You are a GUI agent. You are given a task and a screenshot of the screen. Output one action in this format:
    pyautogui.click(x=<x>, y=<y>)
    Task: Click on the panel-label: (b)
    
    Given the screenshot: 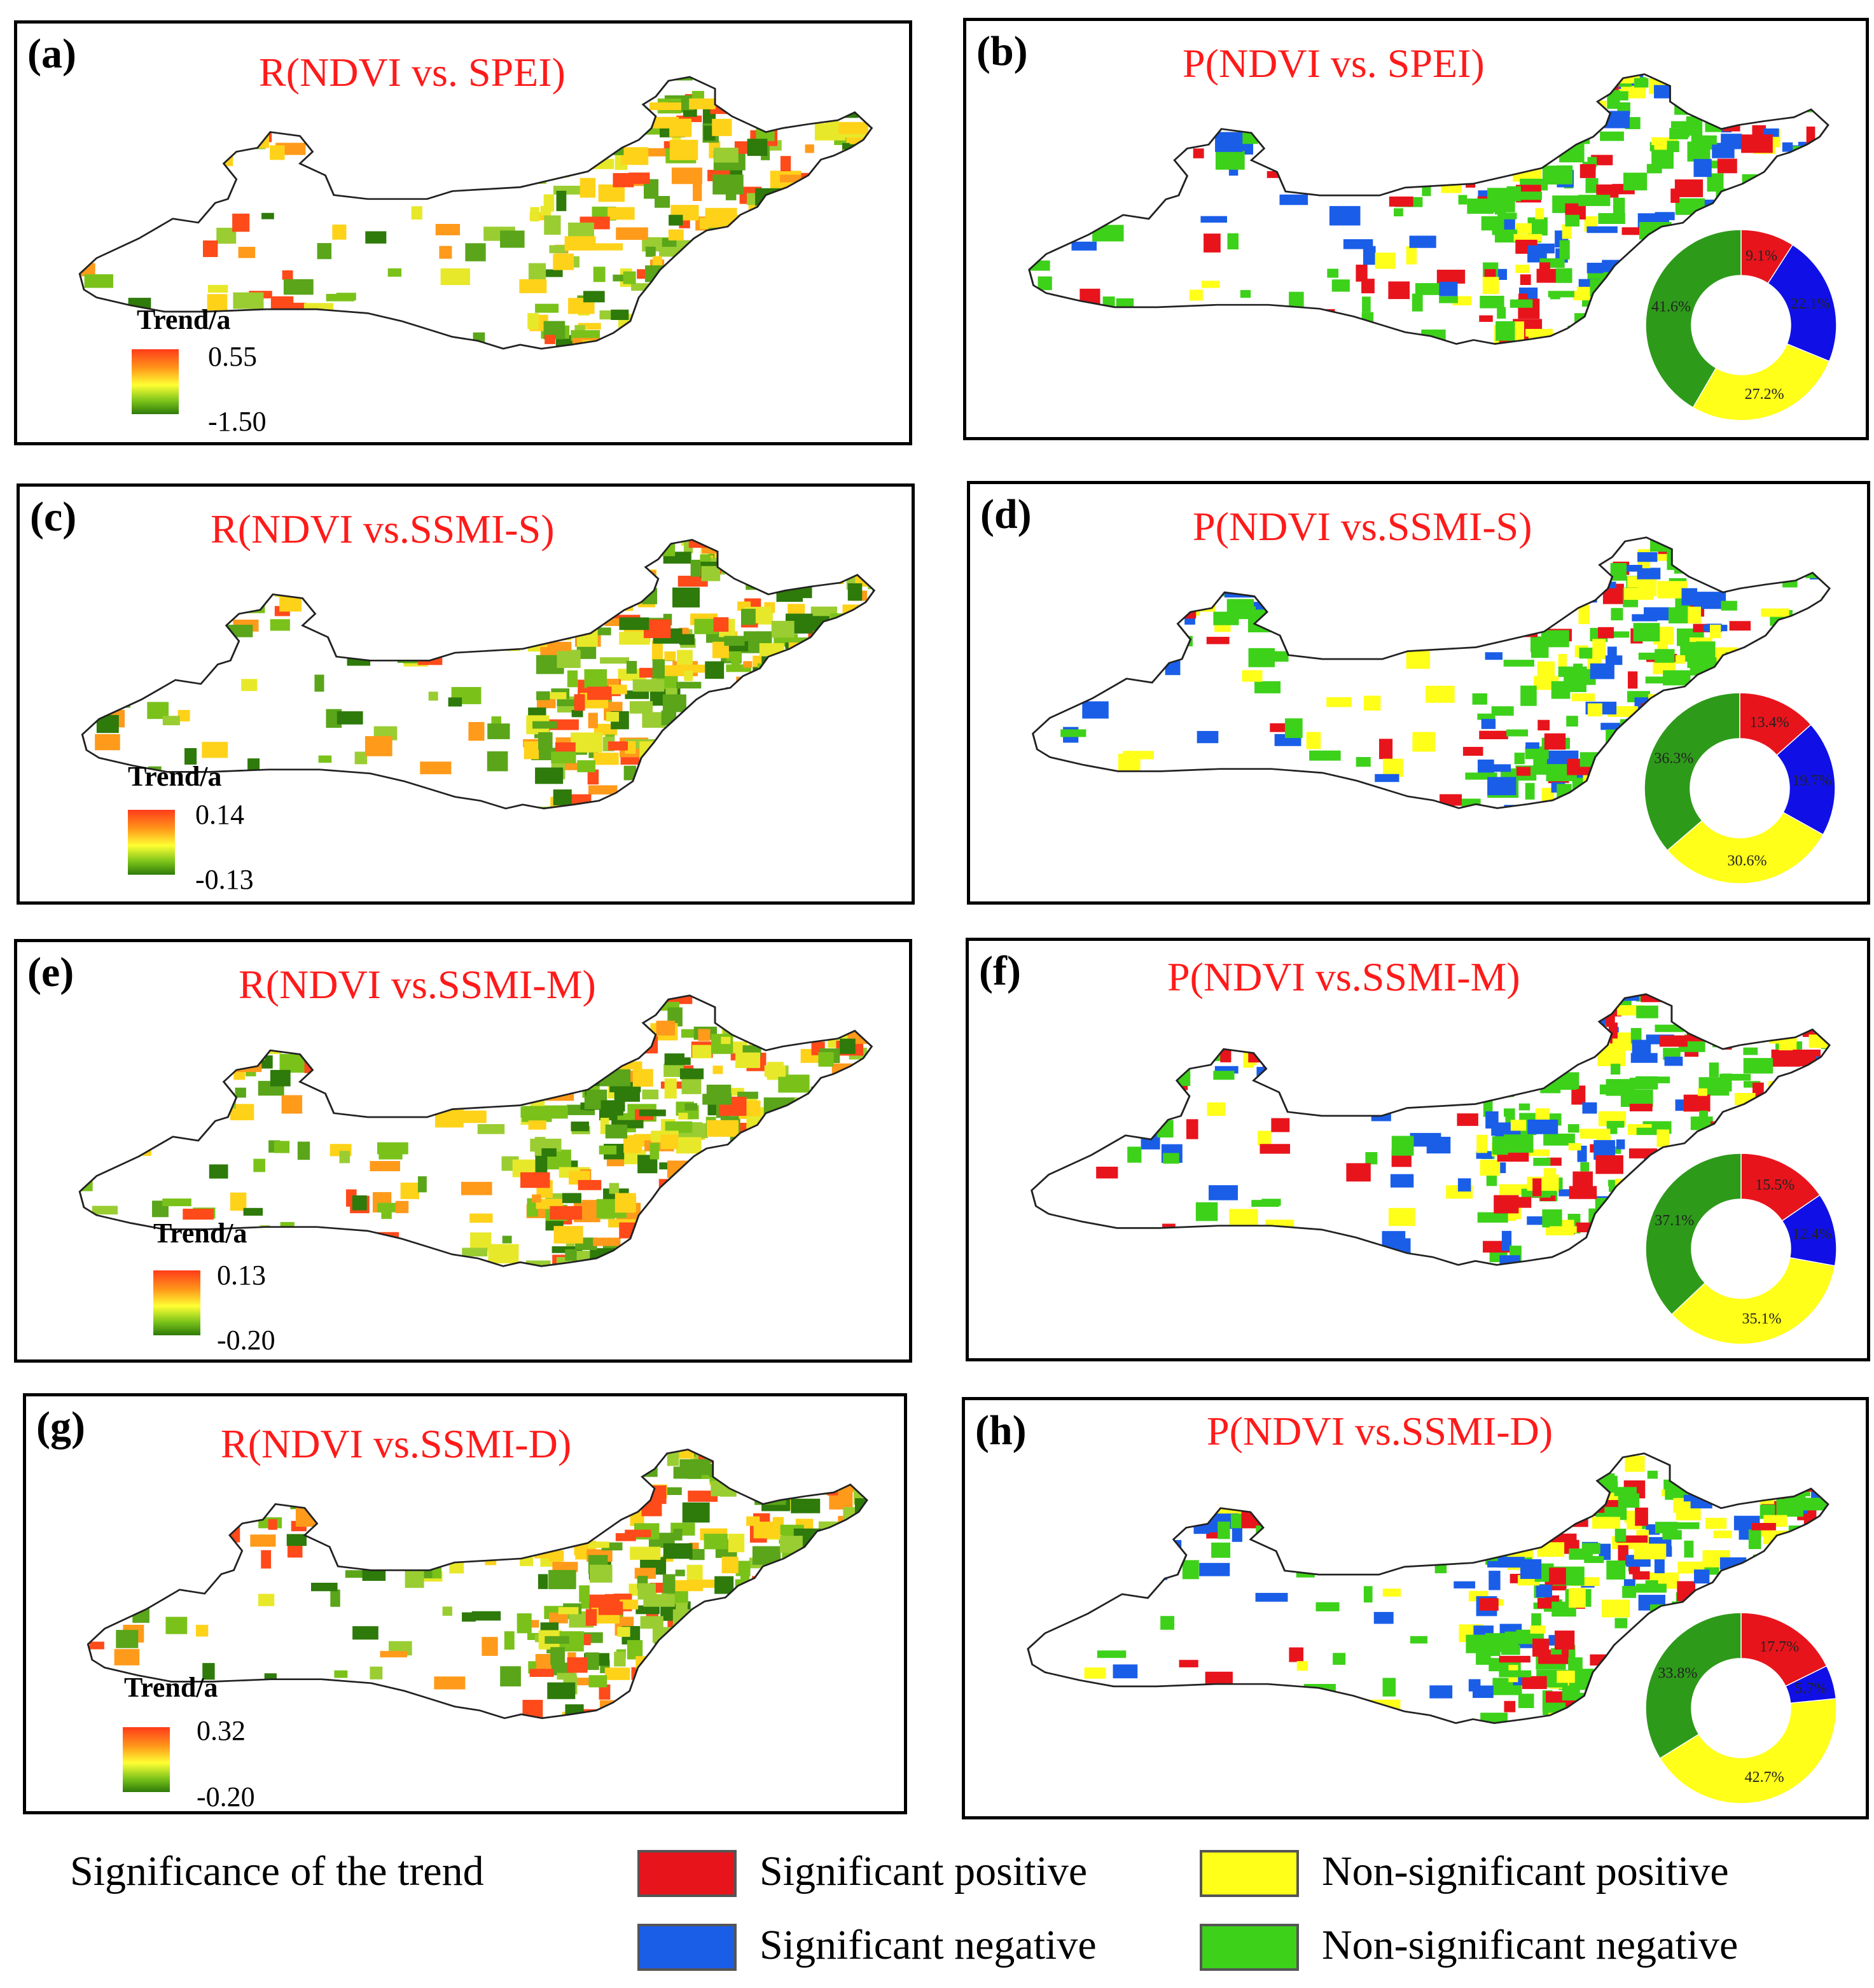 What is the action you would take?
    pyautogui.click(x=1002, y=51)
    